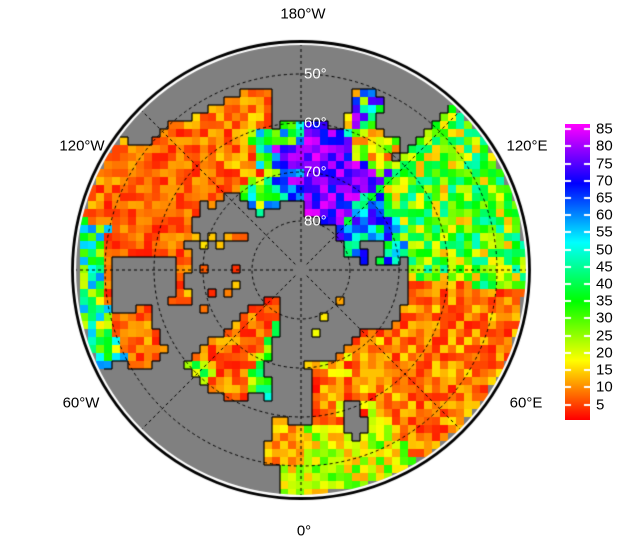  I want to click on colorbar, so click(577, 272).